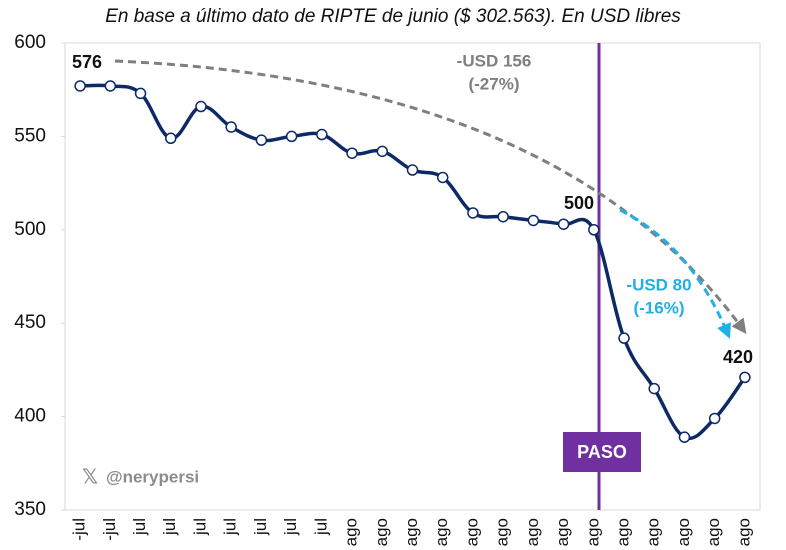 The image size is (786, 550). Describe the element at coordinates (90, 477) in the screenshot. I see `x-logo: 𝕏` at that location.